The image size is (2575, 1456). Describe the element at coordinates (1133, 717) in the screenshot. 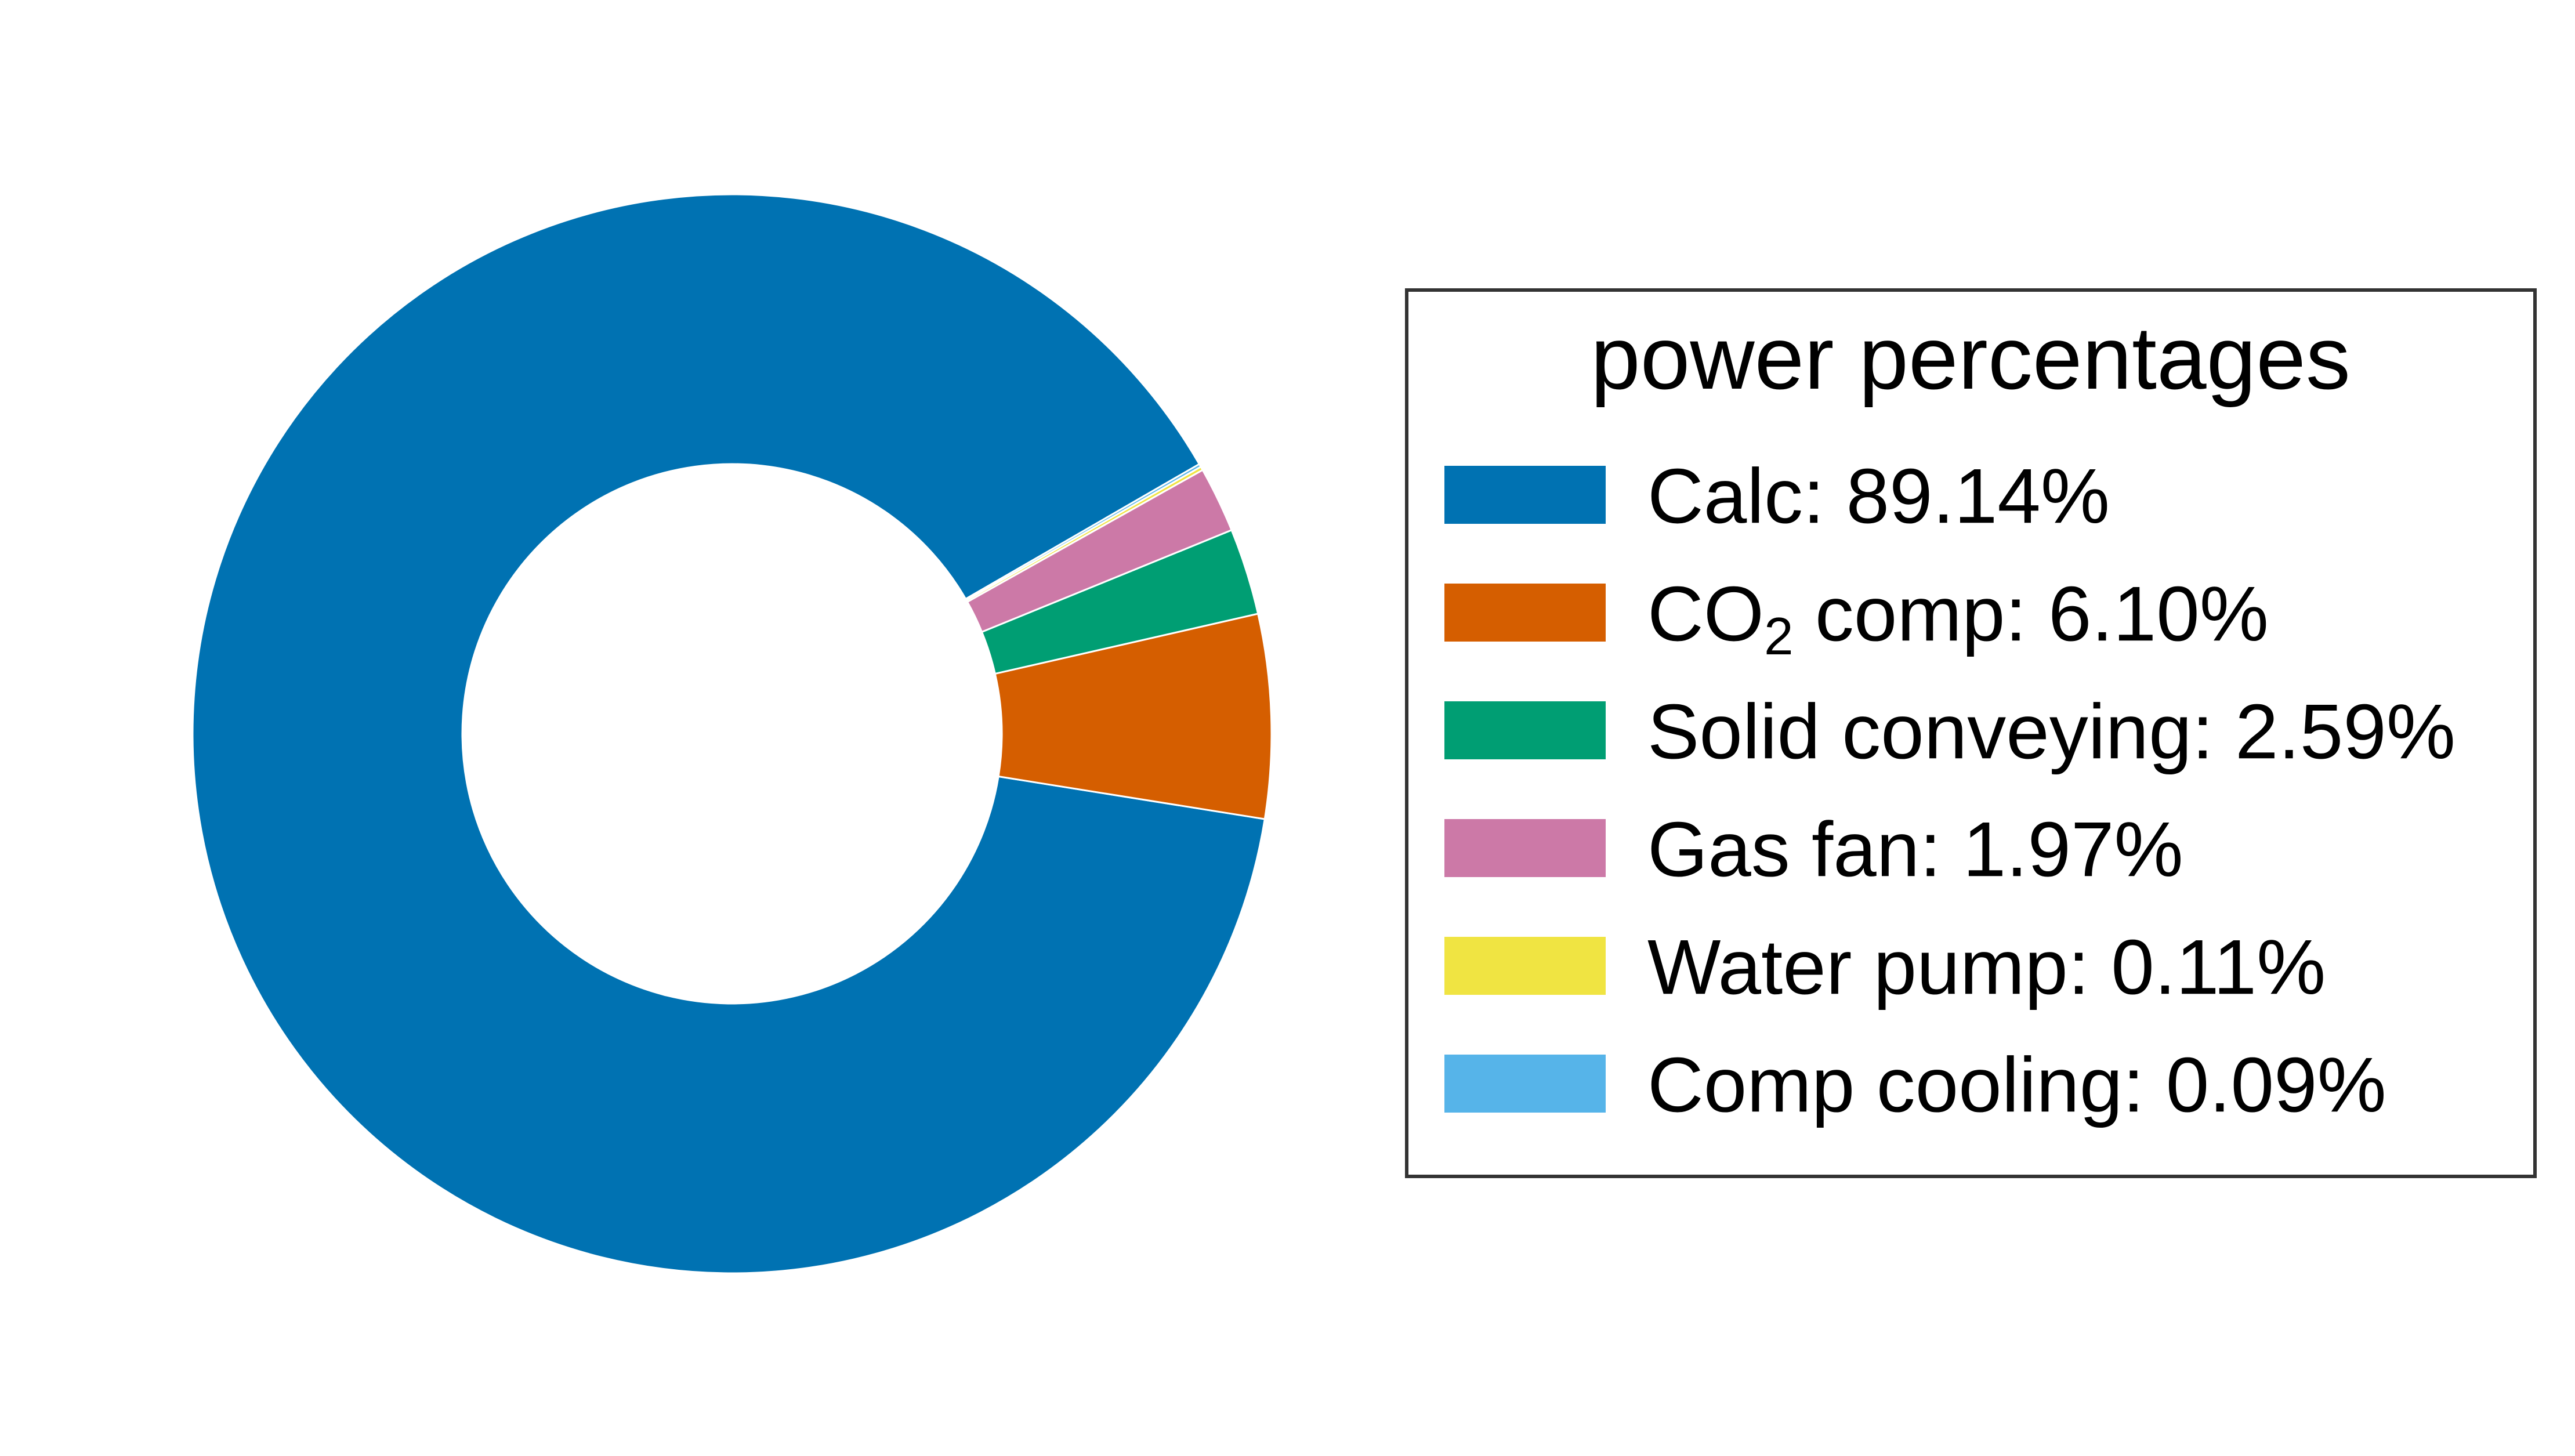

I see `slice-co2-comp` at that location.